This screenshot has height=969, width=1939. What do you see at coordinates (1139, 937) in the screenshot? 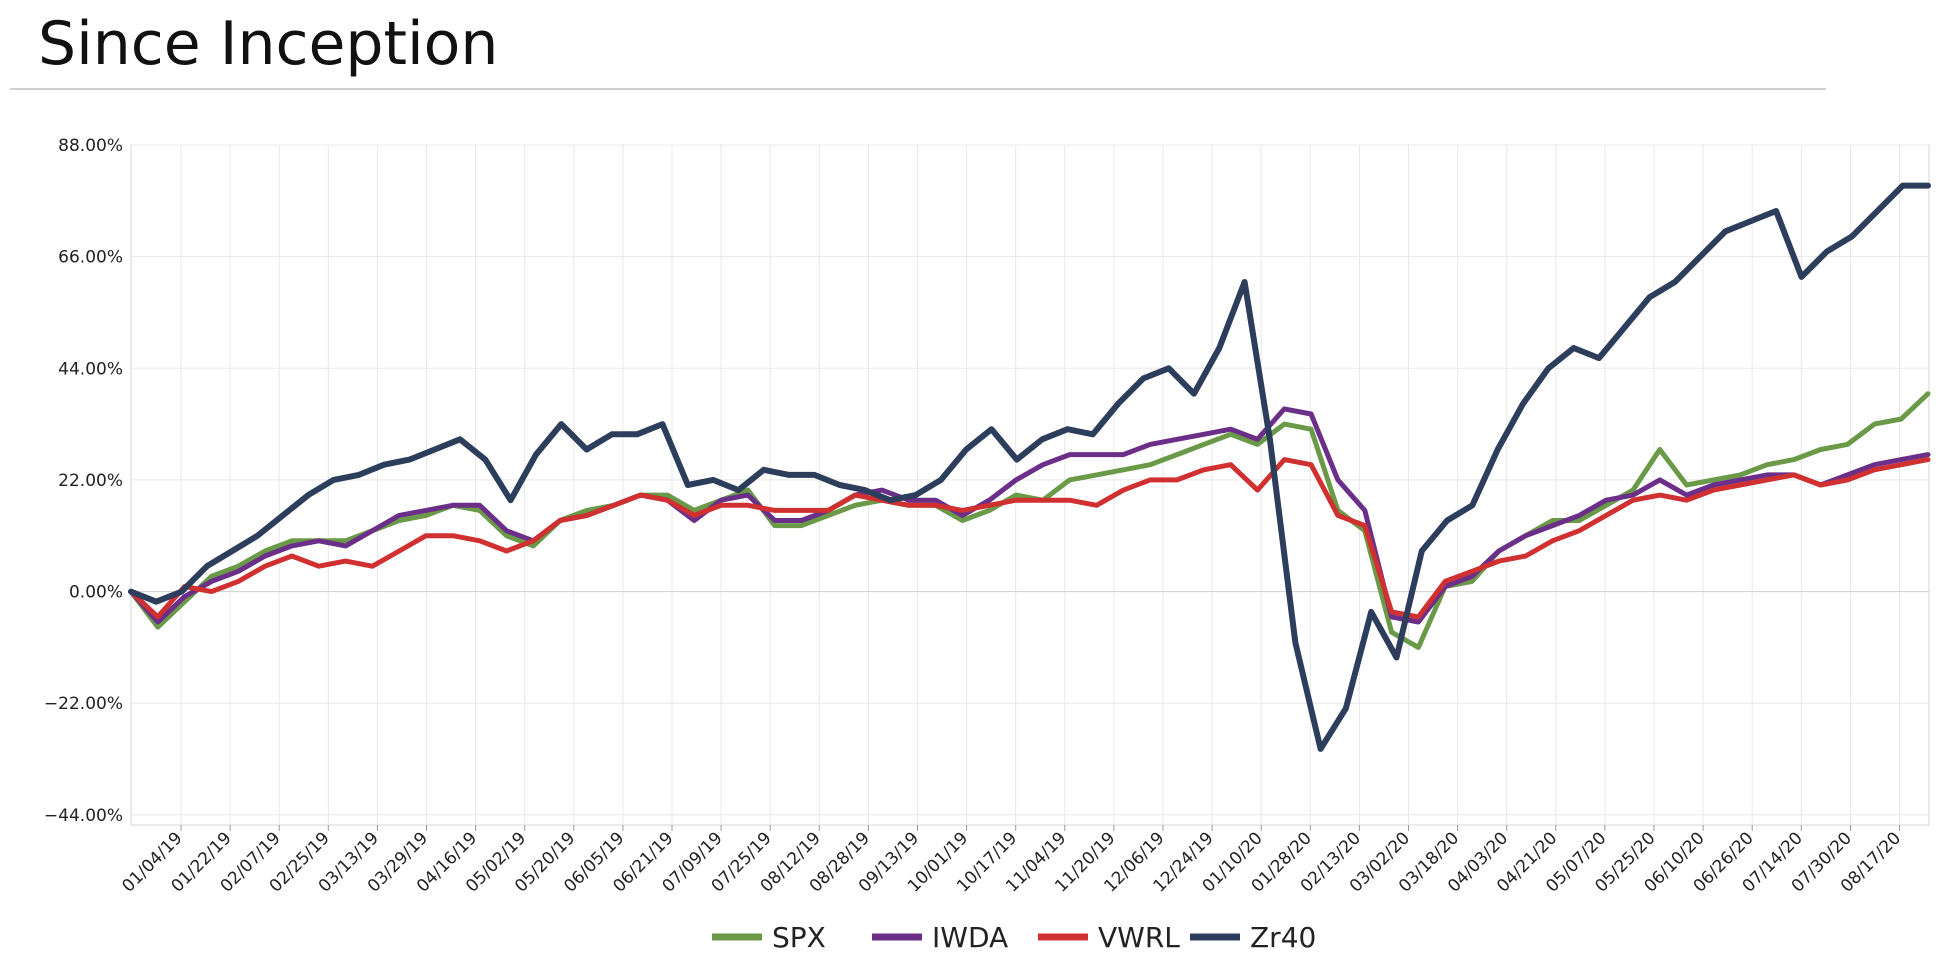
I see `legend-label-vwrl: VWRL` at bounding box center [1139, 937].